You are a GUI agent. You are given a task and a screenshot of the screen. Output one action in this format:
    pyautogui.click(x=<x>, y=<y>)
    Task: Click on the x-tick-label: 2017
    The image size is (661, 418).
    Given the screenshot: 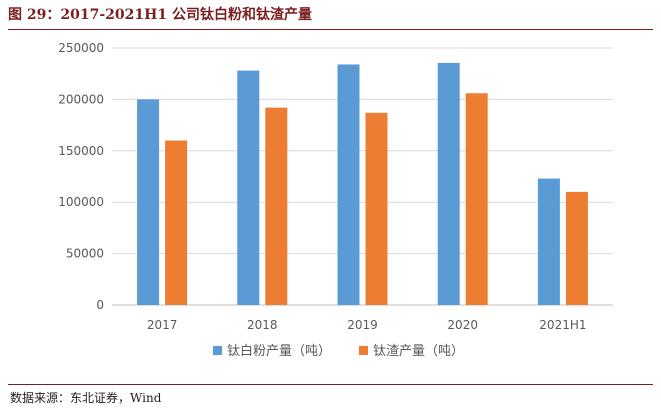 What is the action you would take?
    pyautogui.click(x=162, y=325)
    